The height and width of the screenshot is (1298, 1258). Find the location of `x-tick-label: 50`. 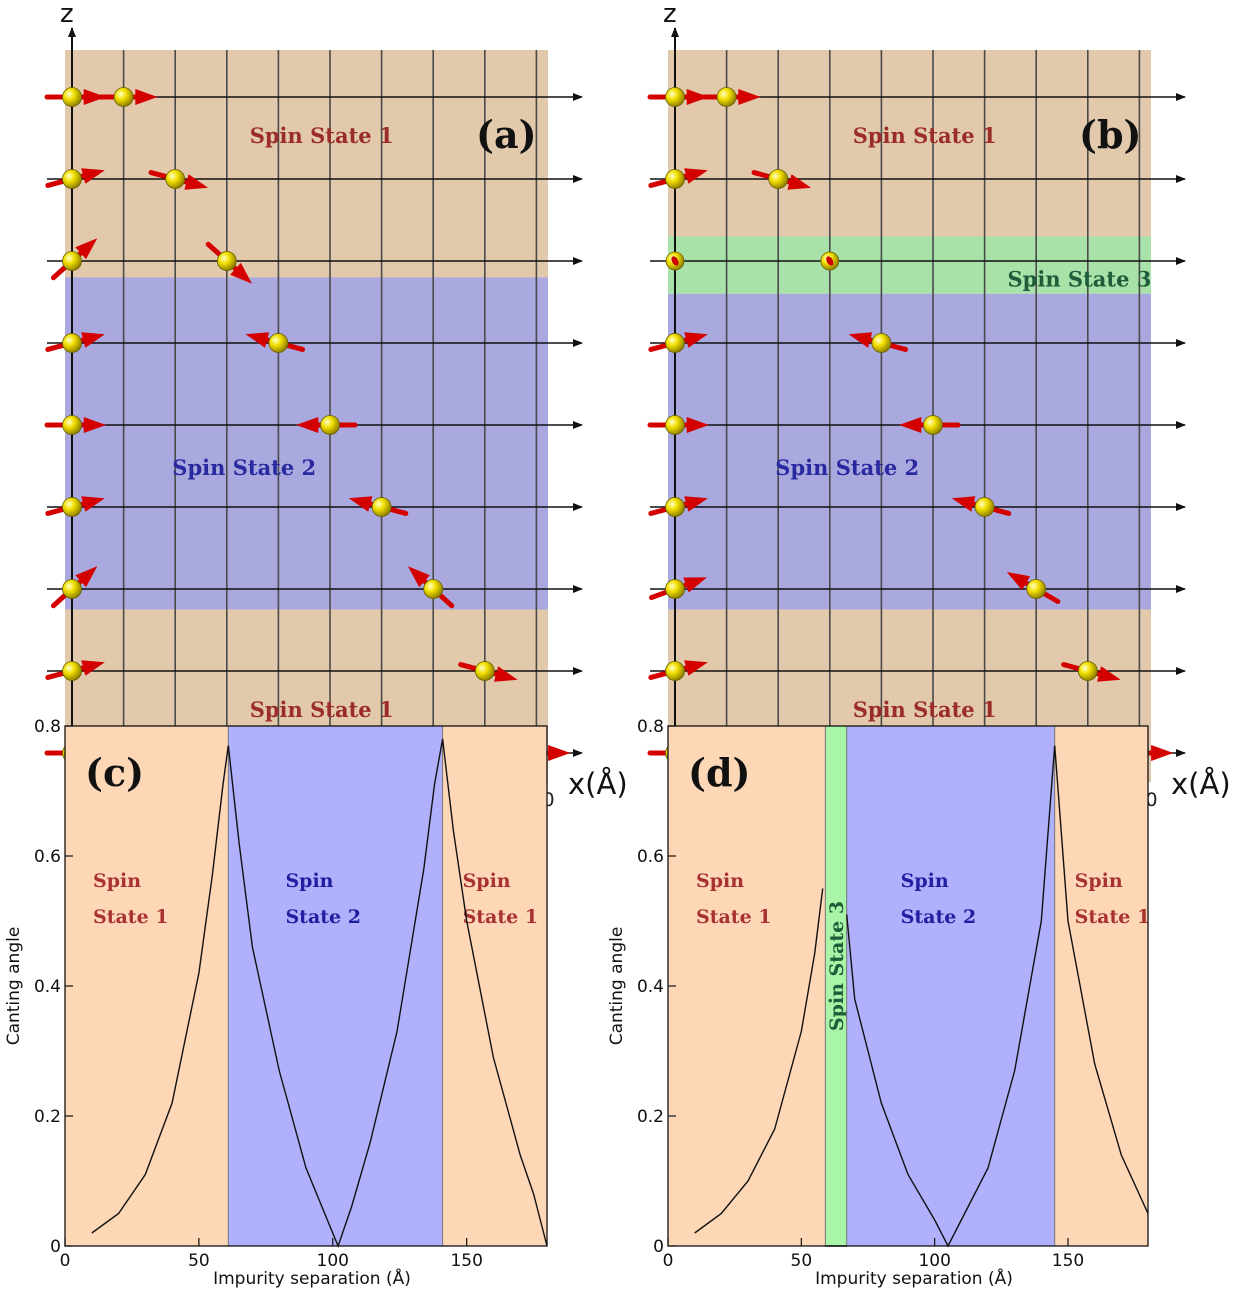

x-tick-label: 50 is located at coordinates (802, 1261).